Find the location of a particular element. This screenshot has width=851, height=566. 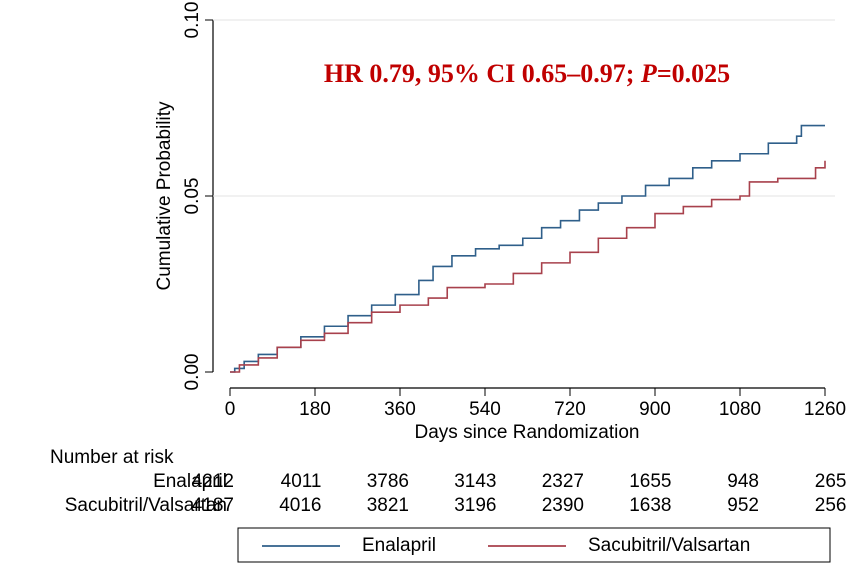

risk-row-label: Enalapril is located at coordinates (190, 481).